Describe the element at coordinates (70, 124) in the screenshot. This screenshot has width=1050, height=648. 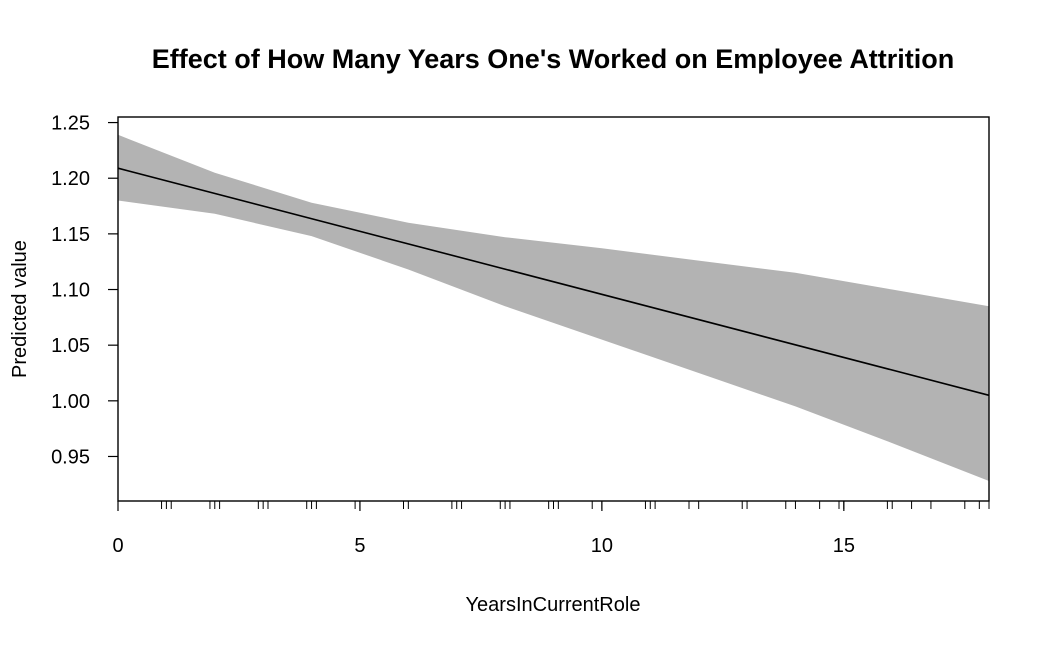
I see `y-tick-label: 1.25` at that location.